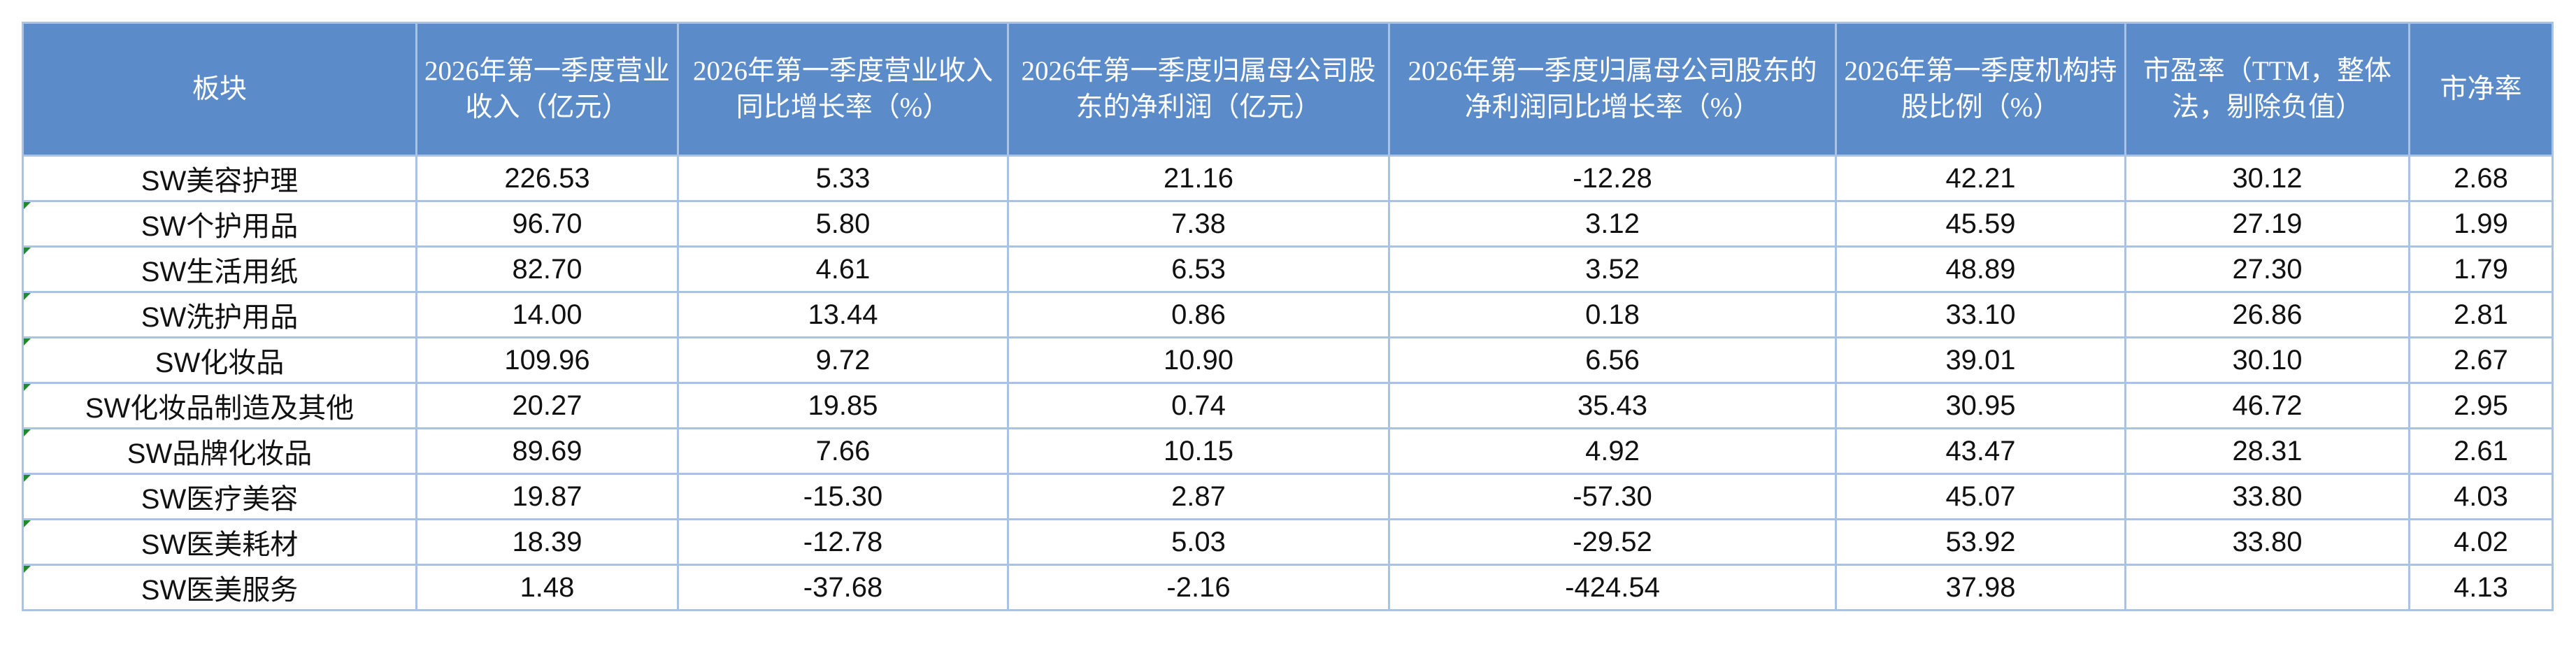 This screenshot has height=649, width=2576. Describe the element at coordinates (2267, 178) in the screenshot. I see `value-cell: 30.12` at that location.